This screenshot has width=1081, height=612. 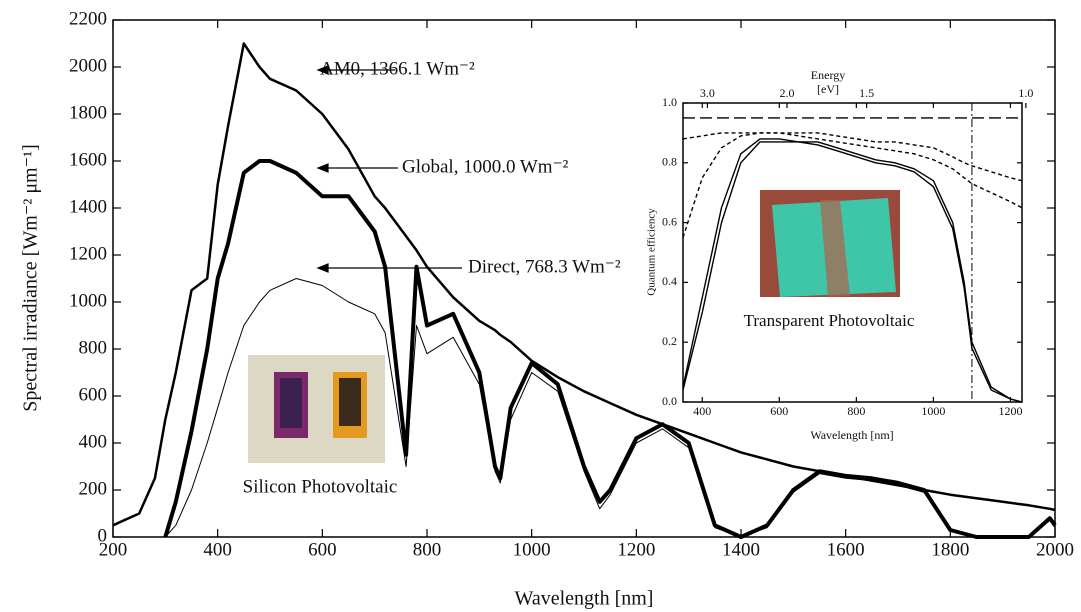 I want to click on y-tick-label: 1800, so click(x=88, y=112).